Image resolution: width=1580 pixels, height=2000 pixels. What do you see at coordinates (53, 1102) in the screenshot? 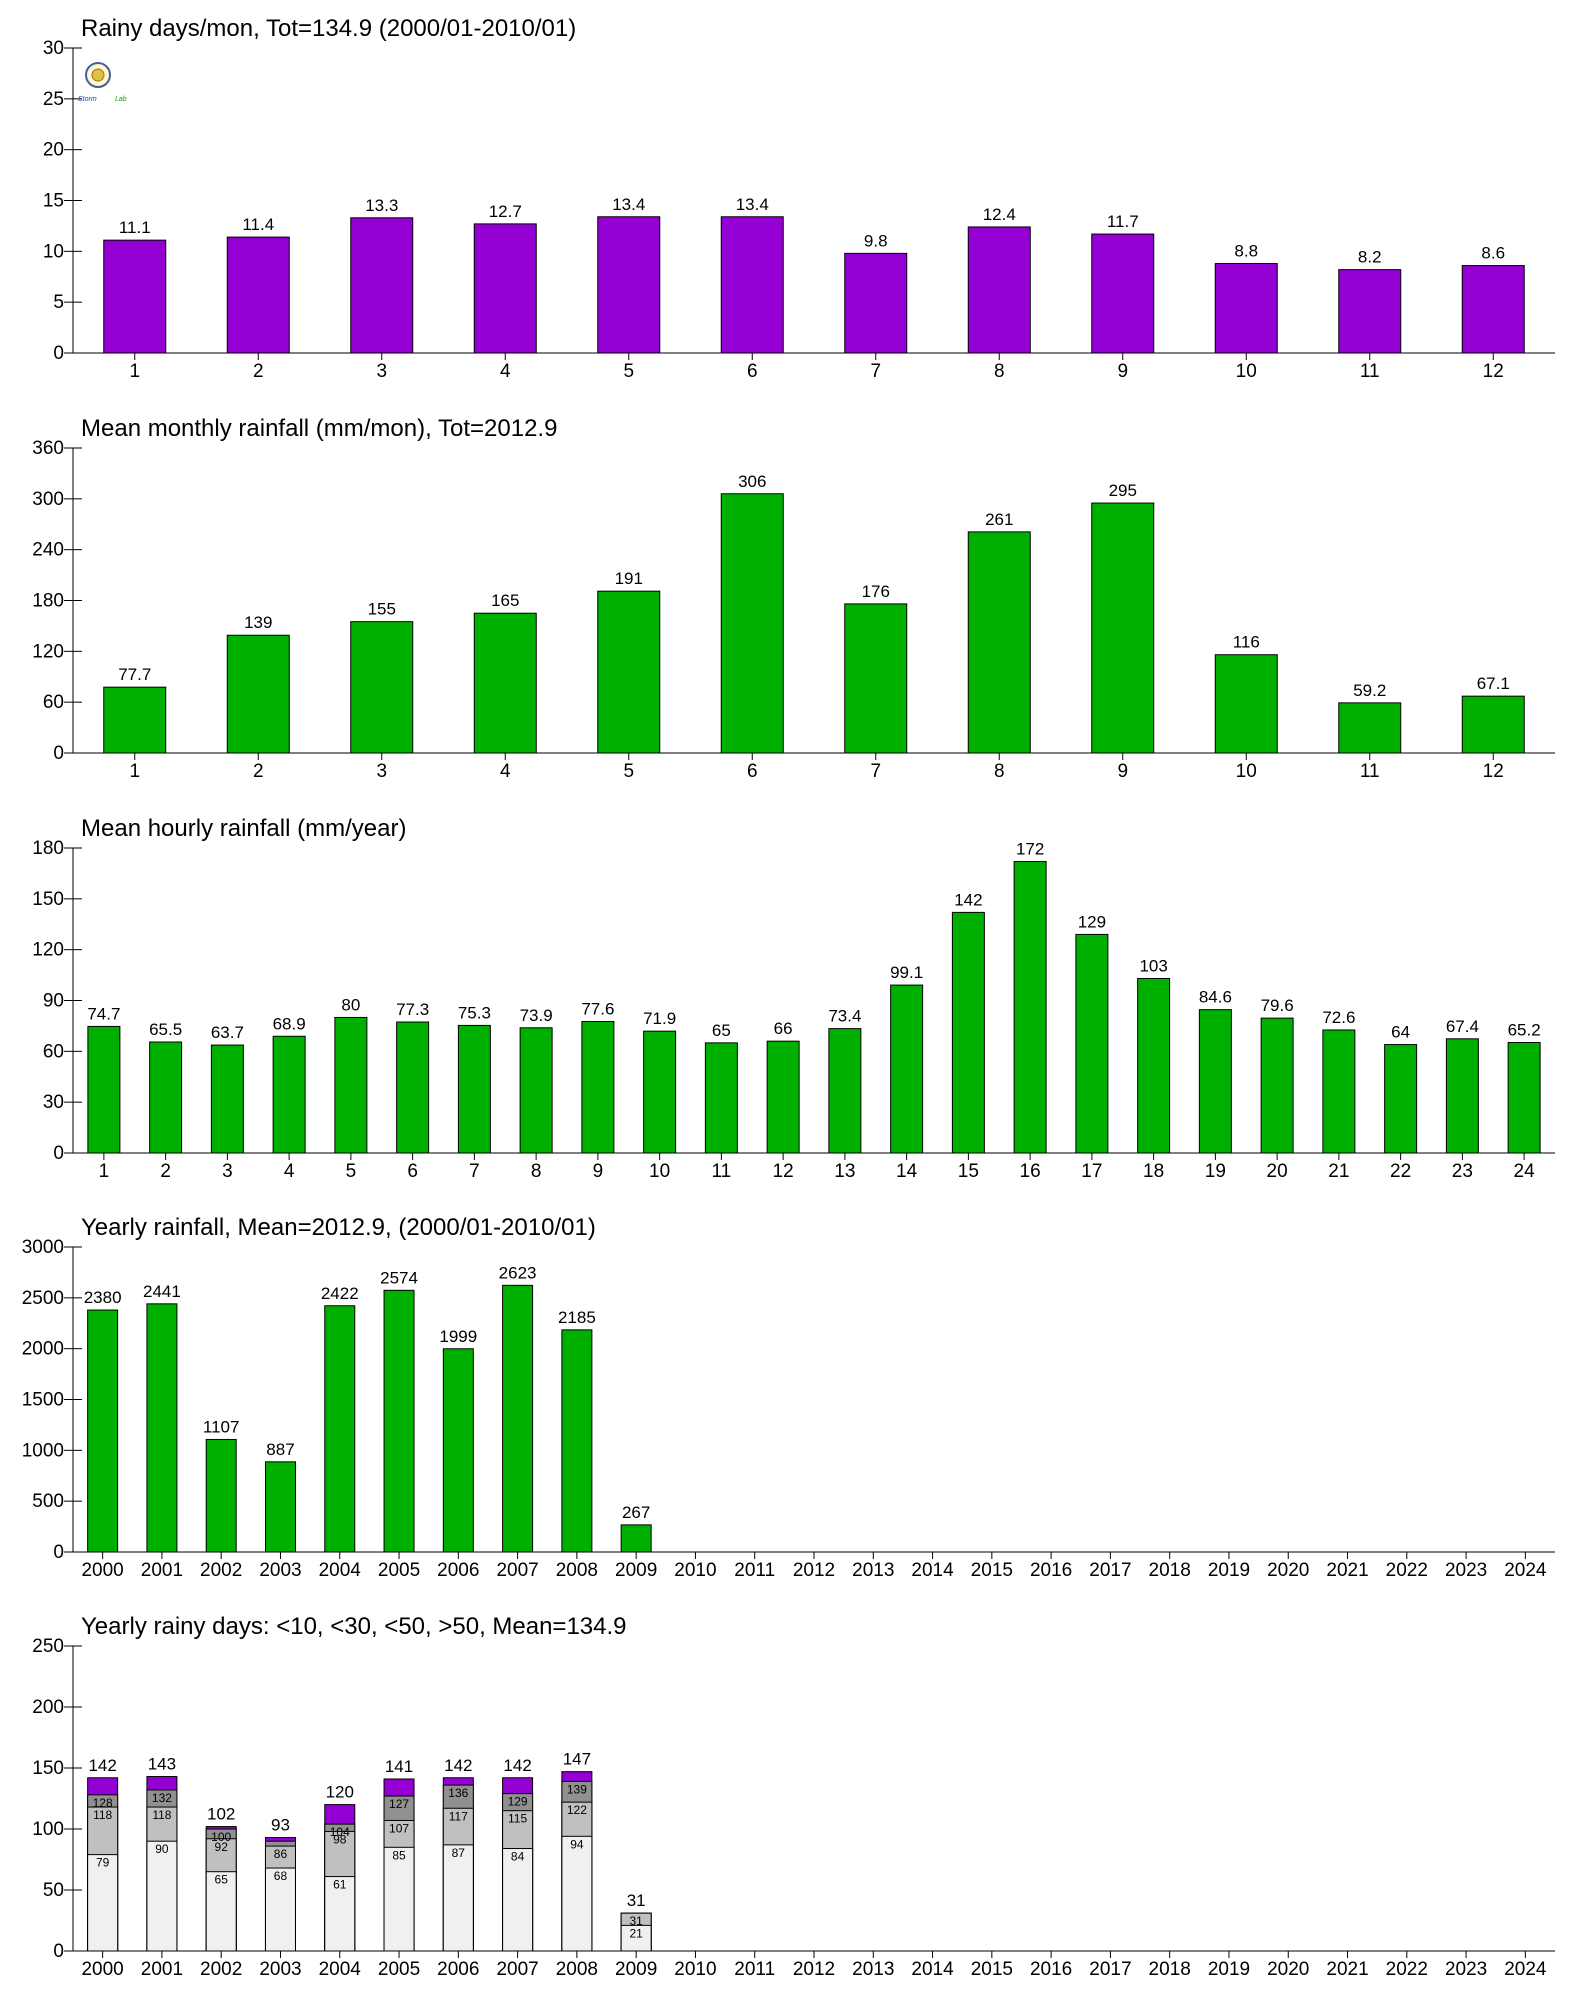
I see `y-tick-label: 30` at bounding box center [53, 1102].